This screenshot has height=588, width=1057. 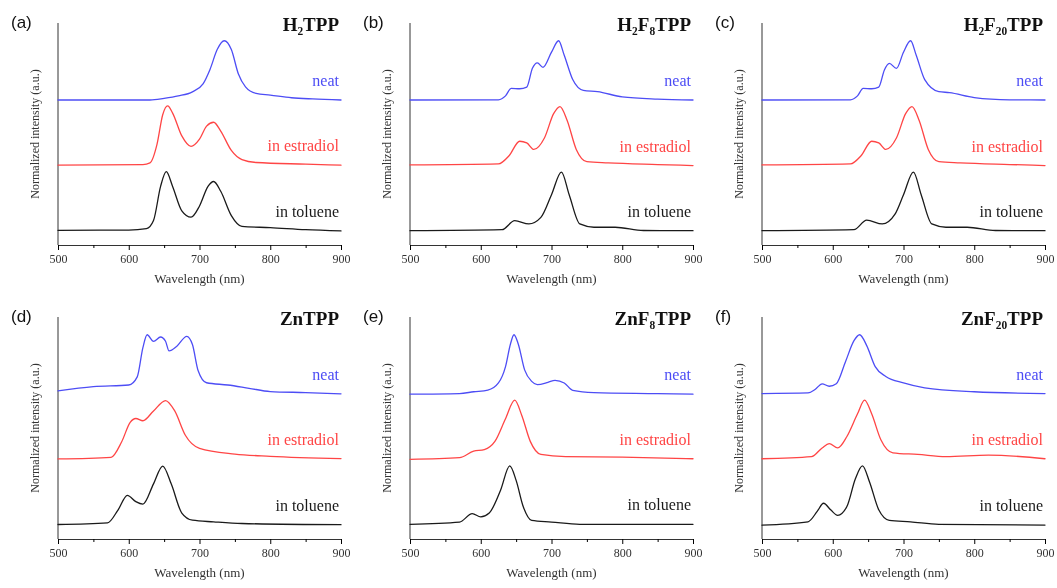 What do you see at coordinates (653, 318) in the screenshot?
I see `chart-title: ZnF₈TPP` at bounding box center [653, 318].